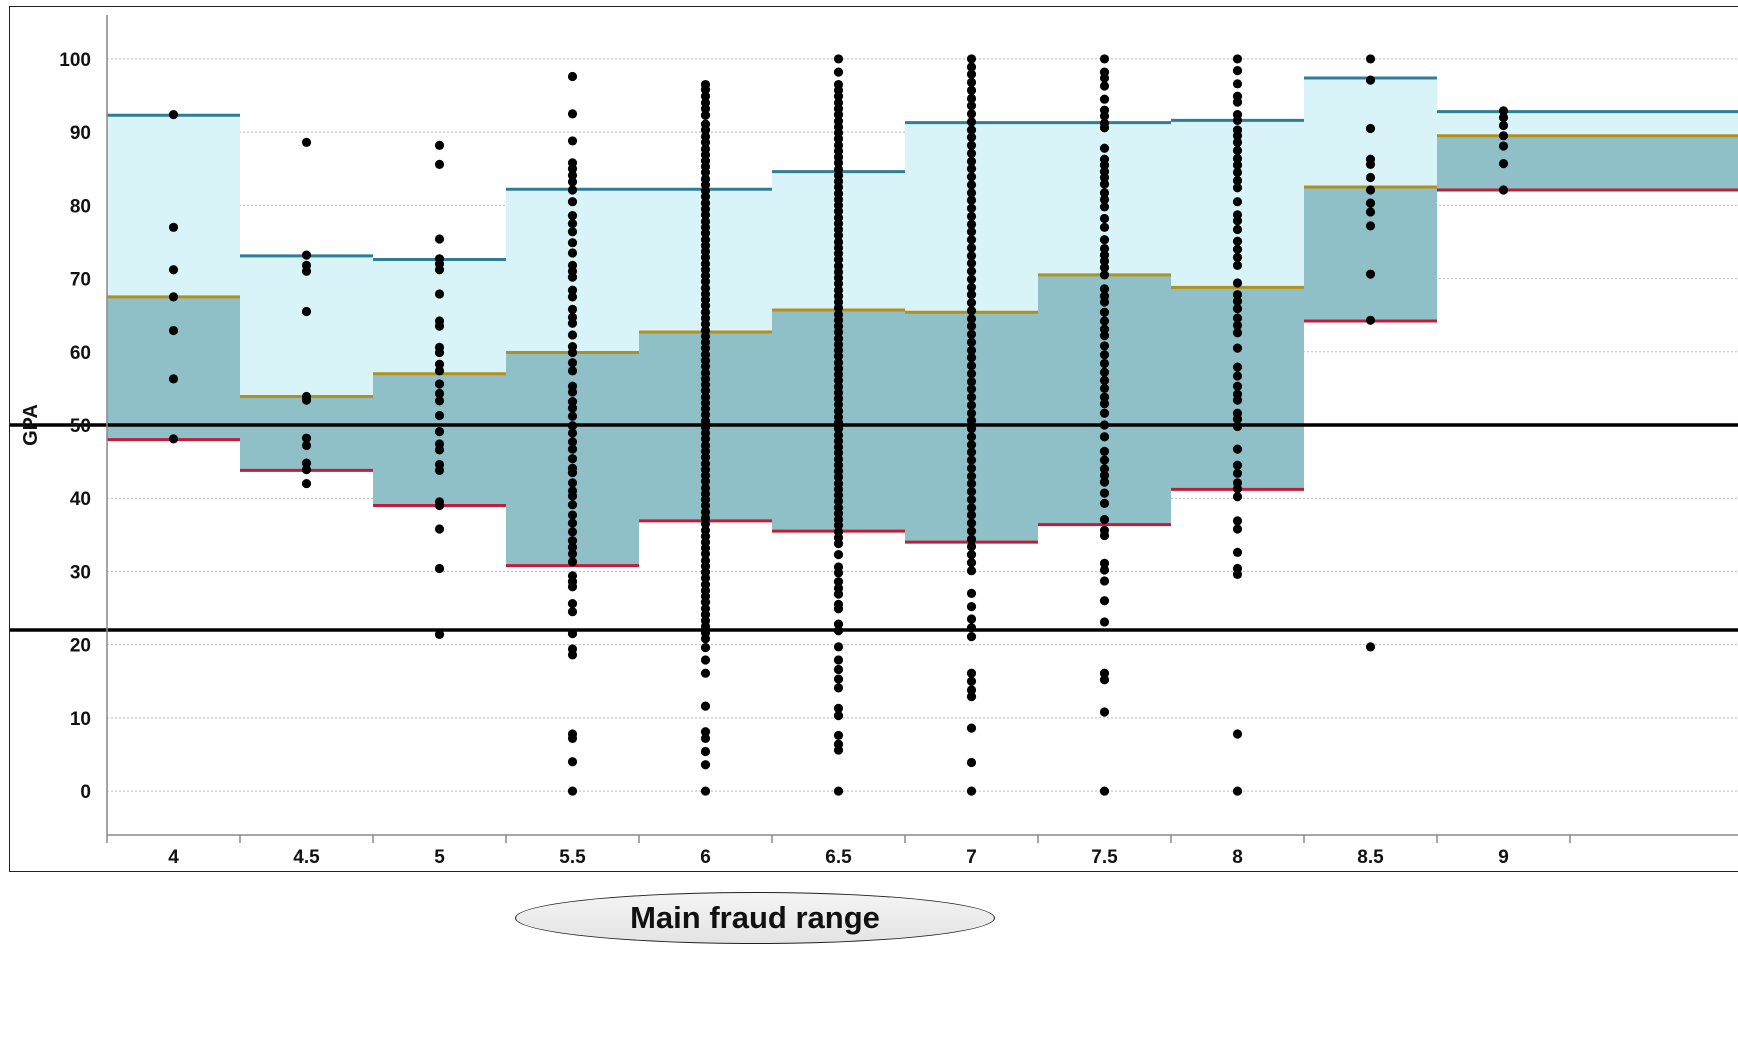 Image resolution: width=1738 pixels, height=1042 pixels. I want to click on x-tick-label: 8, so click(1237, 857).